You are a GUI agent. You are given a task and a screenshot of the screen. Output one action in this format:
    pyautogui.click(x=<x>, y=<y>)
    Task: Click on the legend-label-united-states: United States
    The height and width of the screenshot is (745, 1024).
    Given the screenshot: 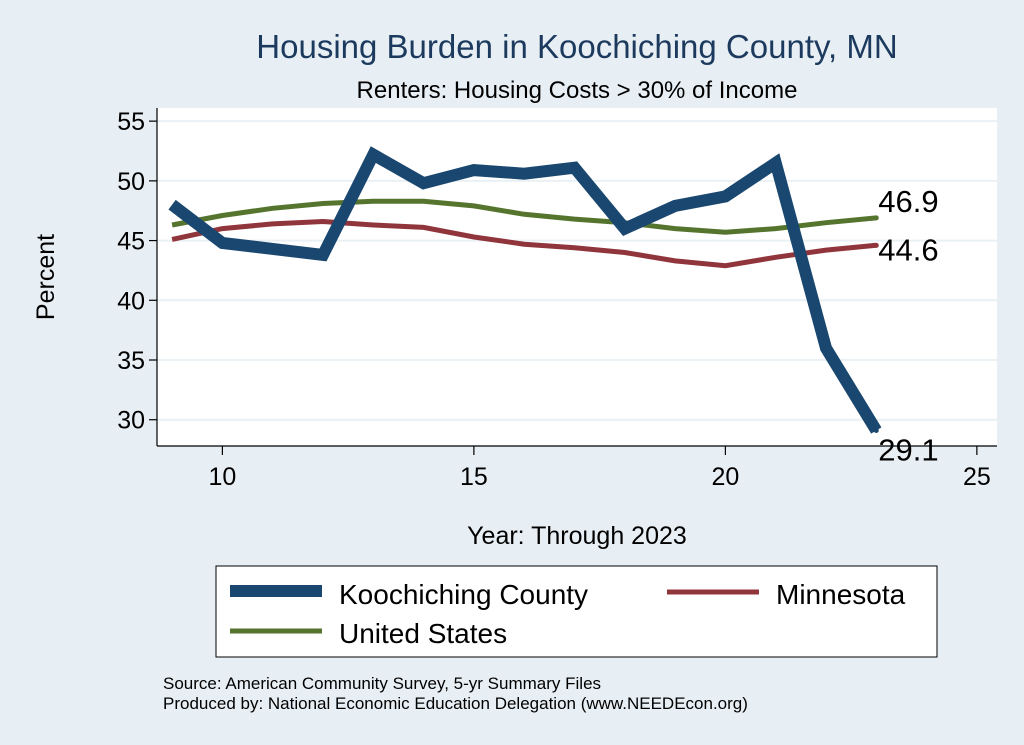 What is the action you would take?
    pyautogui.click(x=423, y=633)
    